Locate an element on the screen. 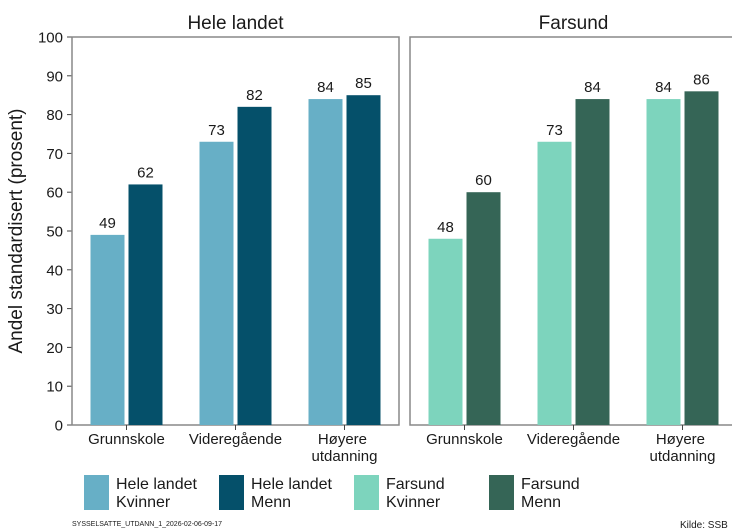 The height and width of the screenshot is (529, 732). y-tick-label: 90 is located at coordinates (54, 76).